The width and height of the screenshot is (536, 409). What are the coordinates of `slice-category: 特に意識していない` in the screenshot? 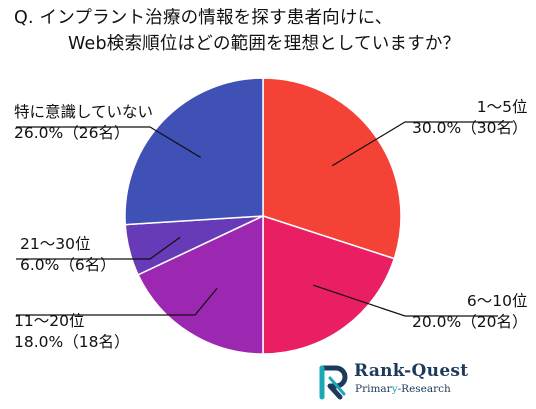 It's located at (84, 112).